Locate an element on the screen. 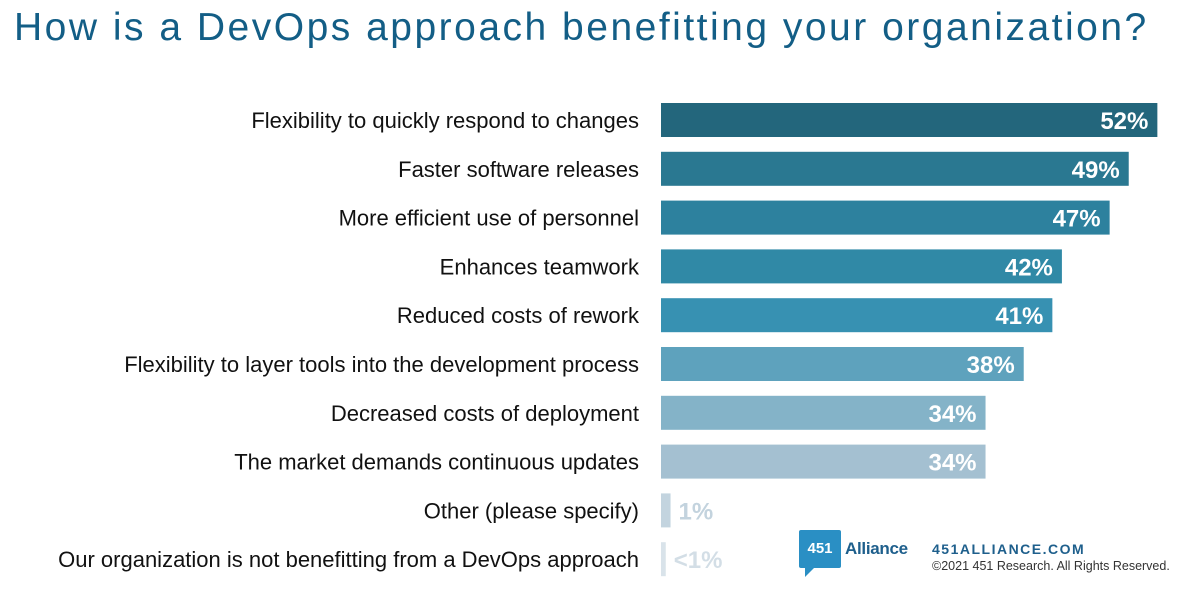 This screenshot has height=589, width=1195. category-label-9: Other (please specify) is located at coordinates (531, 510).